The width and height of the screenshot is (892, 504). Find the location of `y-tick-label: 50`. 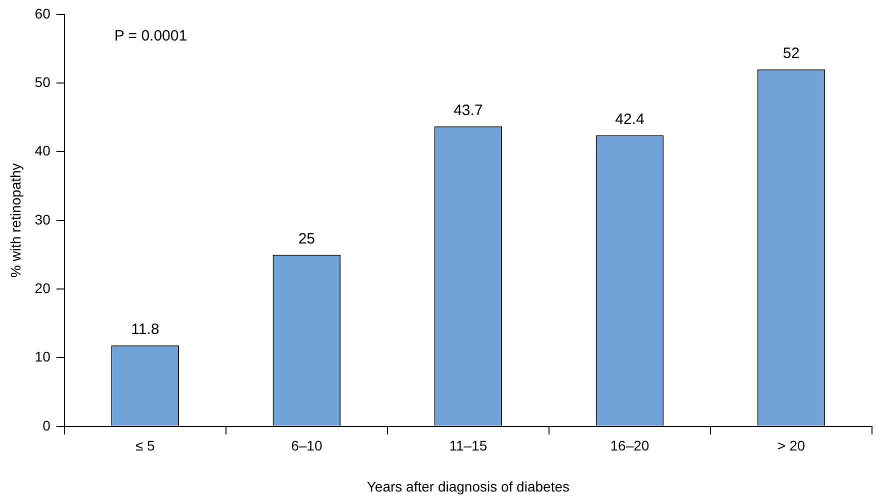

y-tick-label: 50 is located at coordinates (42, 82).